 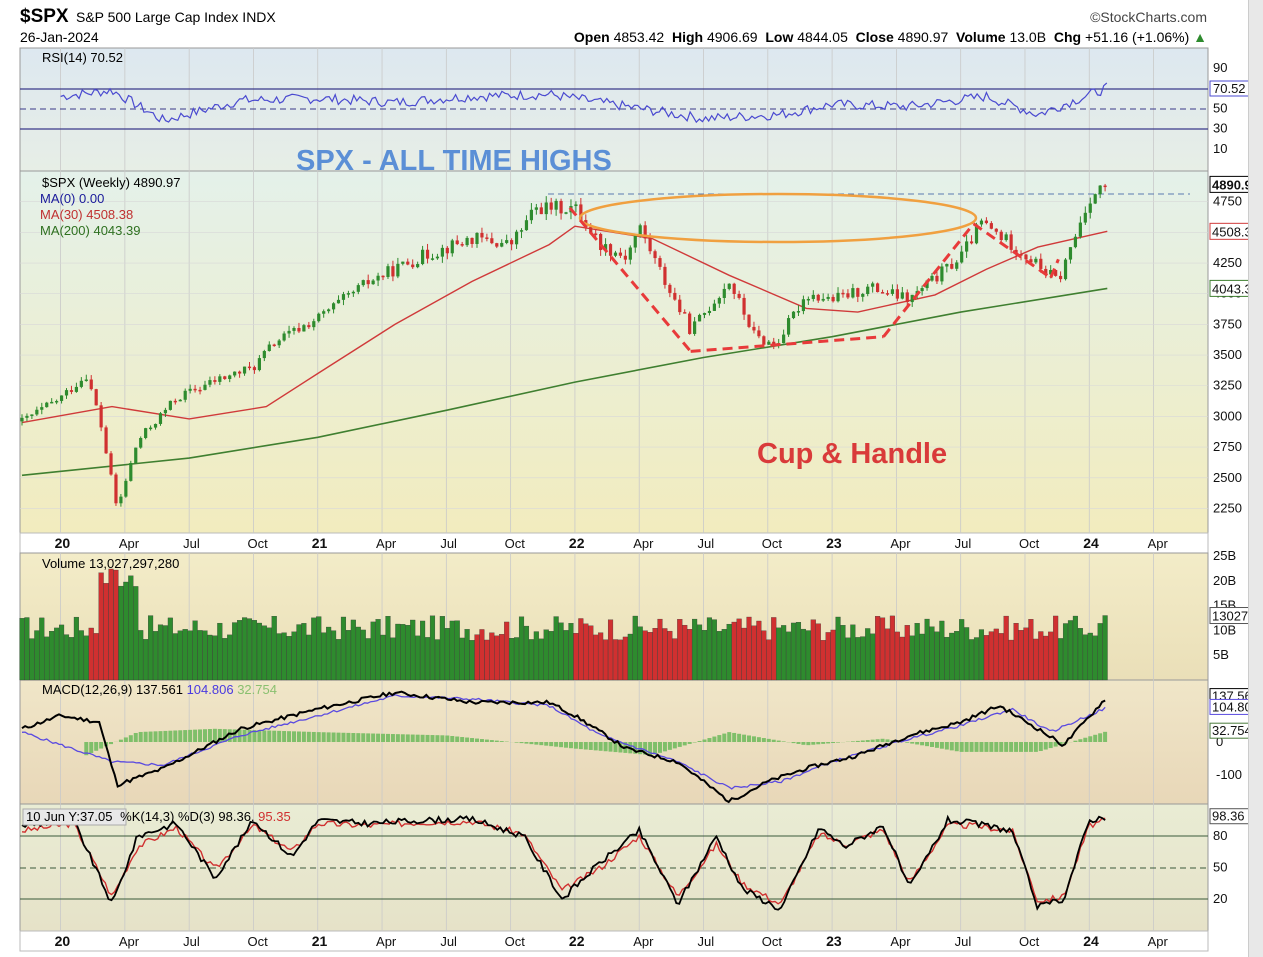 I want to click on rsi-tick: 50, so click(x=1220, y=108).